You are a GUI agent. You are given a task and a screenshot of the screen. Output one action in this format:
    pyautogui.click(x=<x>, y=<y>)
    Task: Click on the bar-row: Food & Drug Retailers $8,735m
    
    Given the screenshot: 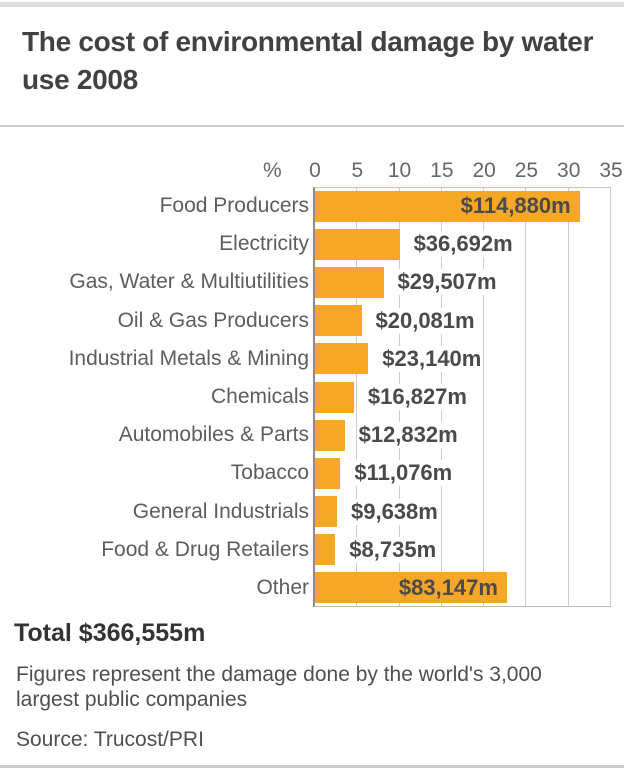 What is the action you would take?
    pyautogui.click(x=312, y=550)
    